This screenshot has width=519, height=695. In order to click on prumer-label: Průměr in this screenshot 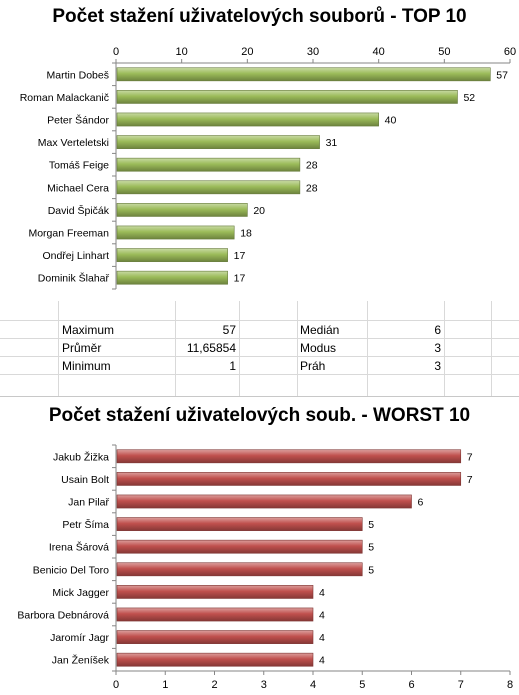, I will do `click(82, 348)`.